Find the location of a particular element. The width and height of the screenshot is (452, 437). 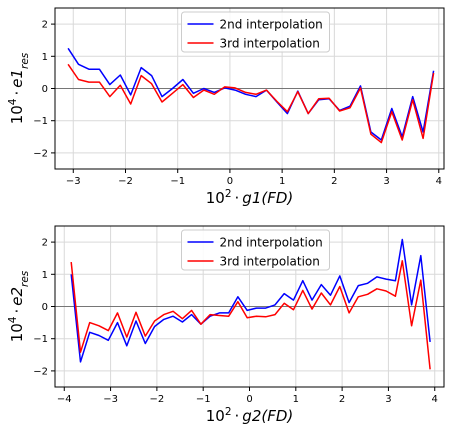

panel1-x-tick-label: 2 is located at coordinates (334, 181).